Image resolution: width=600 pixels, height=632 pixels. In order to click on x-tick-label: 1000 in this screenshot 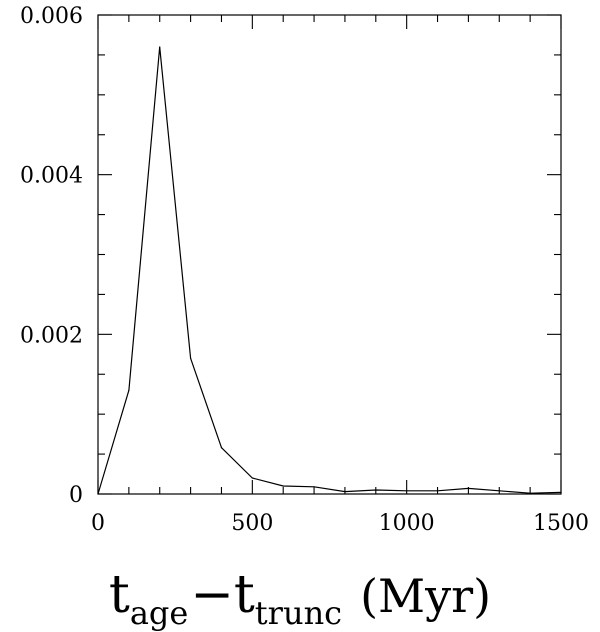, I will do `click(407, 523)`.